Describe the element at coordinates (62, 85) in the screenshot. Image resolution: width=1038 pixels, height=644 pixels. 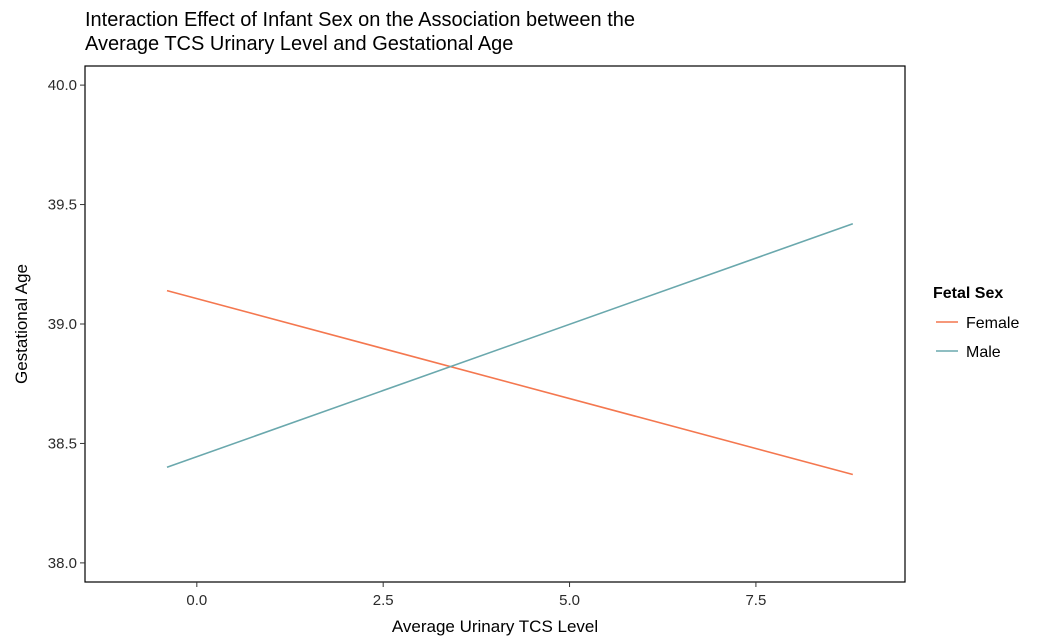
I see `y-tick-label: 40.0` at that location.